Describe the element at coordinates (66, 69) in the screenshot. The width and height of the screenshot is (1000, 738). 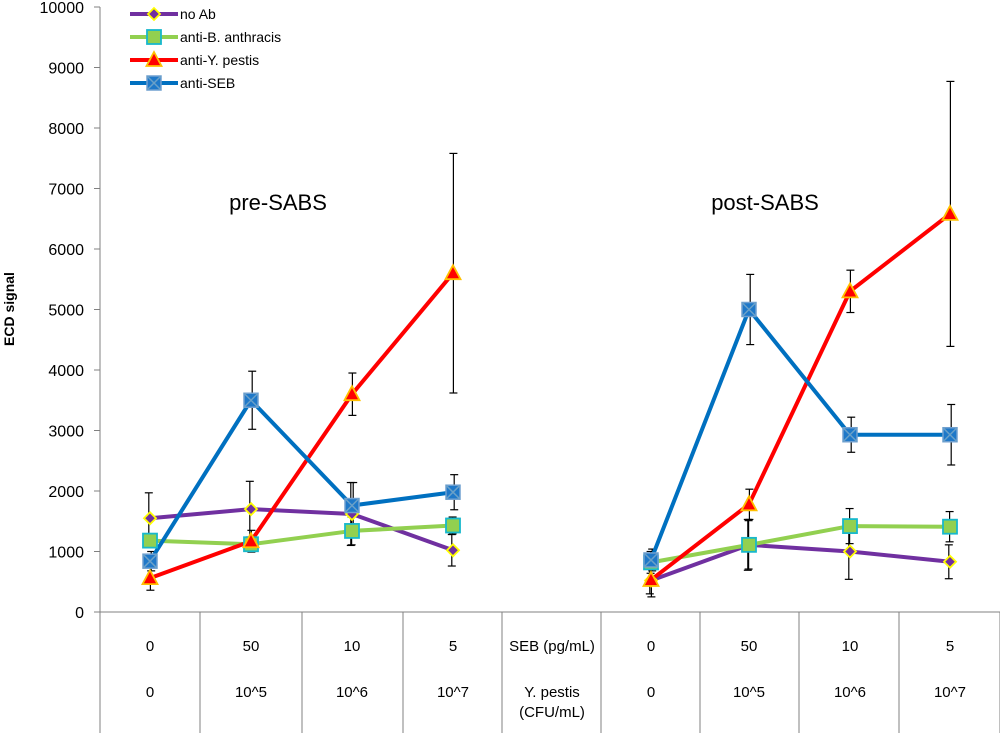
I see `y-tick-label: 9000` at that location.